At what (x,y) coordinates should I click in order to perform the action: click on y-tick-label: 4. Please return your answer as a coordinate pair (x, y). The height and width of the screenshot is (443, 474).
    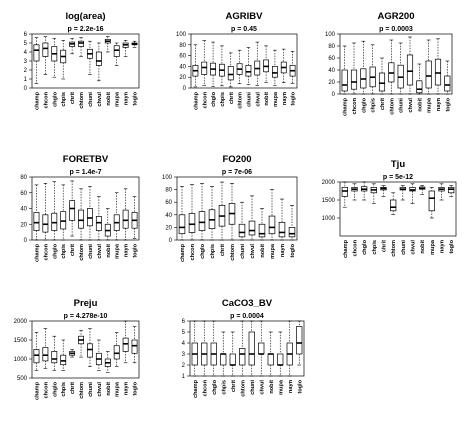
    Looking at the image, I should click on (184, 344).